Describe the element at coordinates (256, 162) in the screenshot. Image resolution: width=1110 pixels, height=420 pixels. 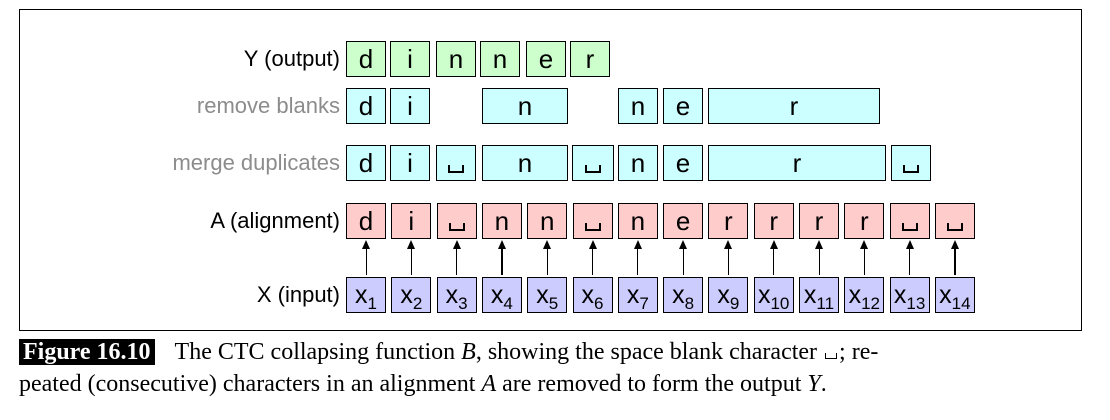
I see `row-label-merge-duplicates: merge duplicates` at that location.